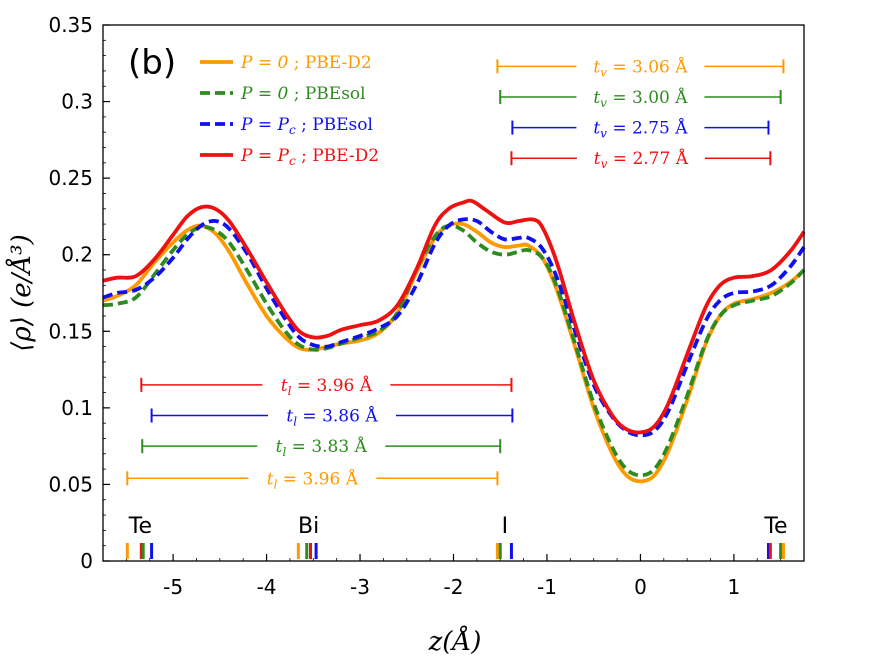  What do you see at coordinates (456, 536) in the screenshot?
I see `atom-position-markers: Te Bi I Te` at bounding box center [456, 536].